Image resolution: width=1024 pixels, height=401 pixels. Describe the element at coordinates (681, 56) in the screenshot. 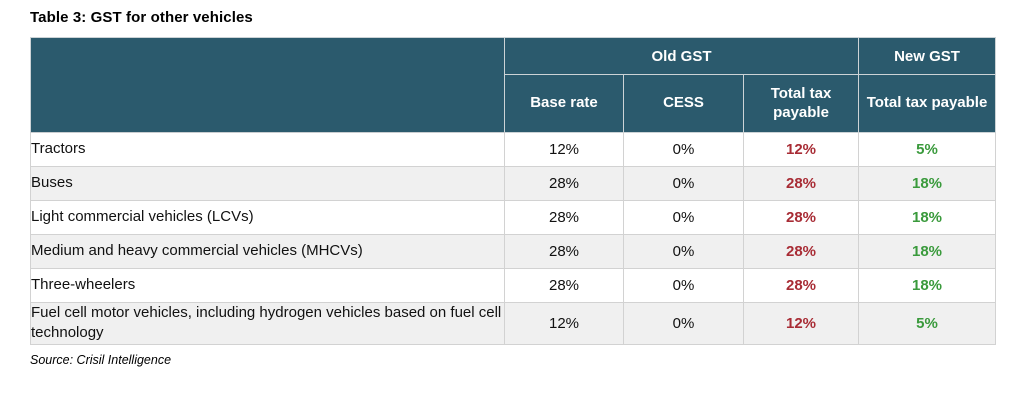

I see `group-header-old-gst: Old GST` at that location.